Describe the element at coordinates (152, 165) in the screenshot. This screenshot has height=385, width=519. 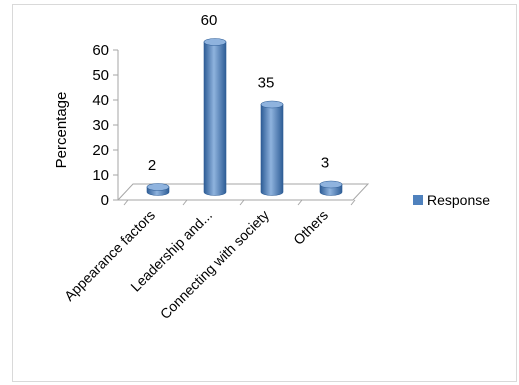
I see `data-label: 2` at that location.